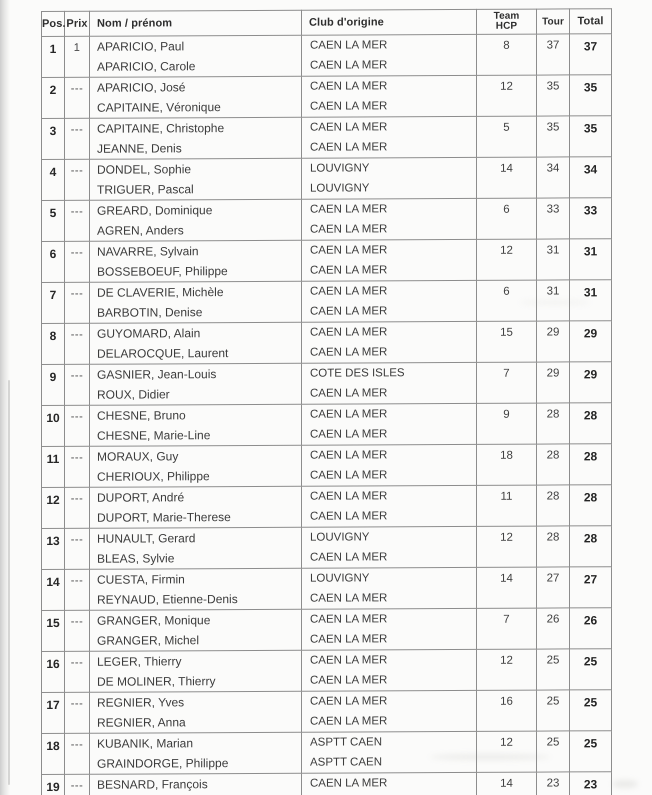 This screenshot has width=652, height=795. I want to click on team-hcp-cell: 6, so click(506, 219).